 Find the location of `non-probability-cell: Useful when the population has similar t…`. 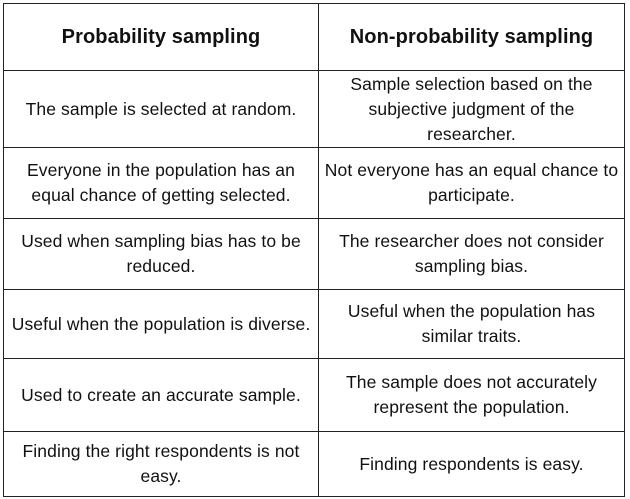

non-probability-cell: Useful when the population has similar t… is located at coordinates (471, 324).